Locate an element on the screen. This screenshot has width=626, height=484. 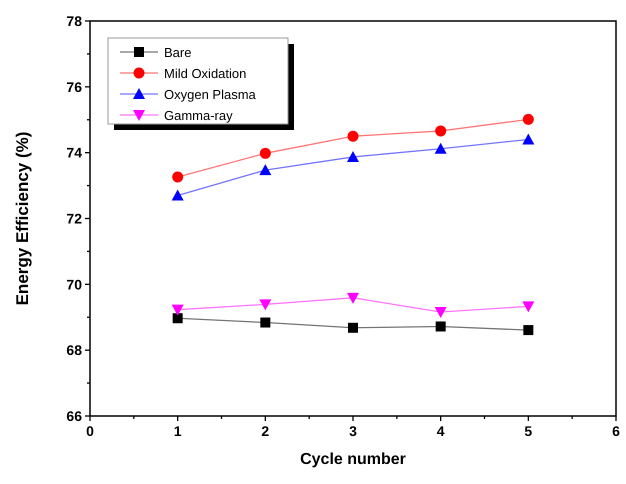
y-tick-label: 66 is located at coordinates (74, 416).